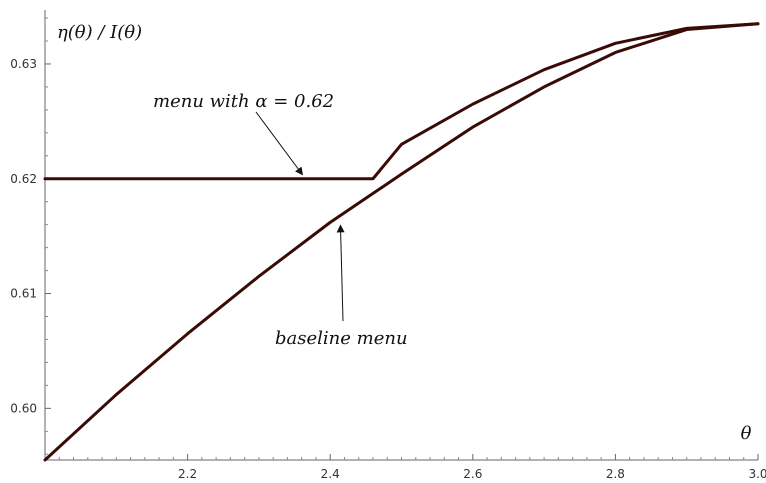 This screenshot has width=766, height=483. Describe the element at coordinates (405, 467) in the screenshot. I see `x-ticks-group: 2.2 2.4 2.6 2.8 3.0` at that location.